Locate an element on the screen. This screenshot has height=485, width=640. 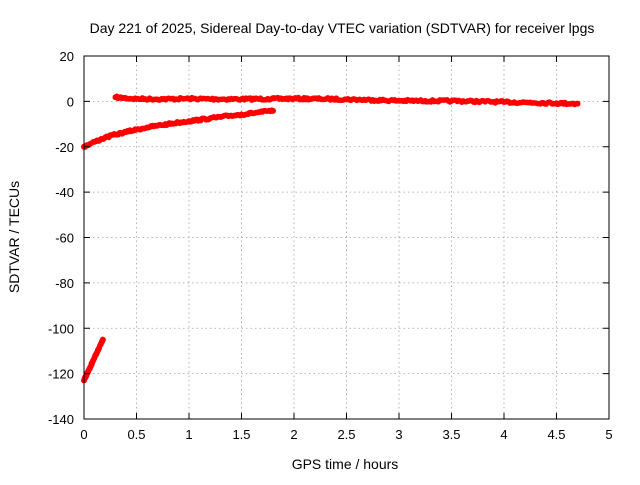
y-tick-label: -140 is located at coordinates (61, 419).